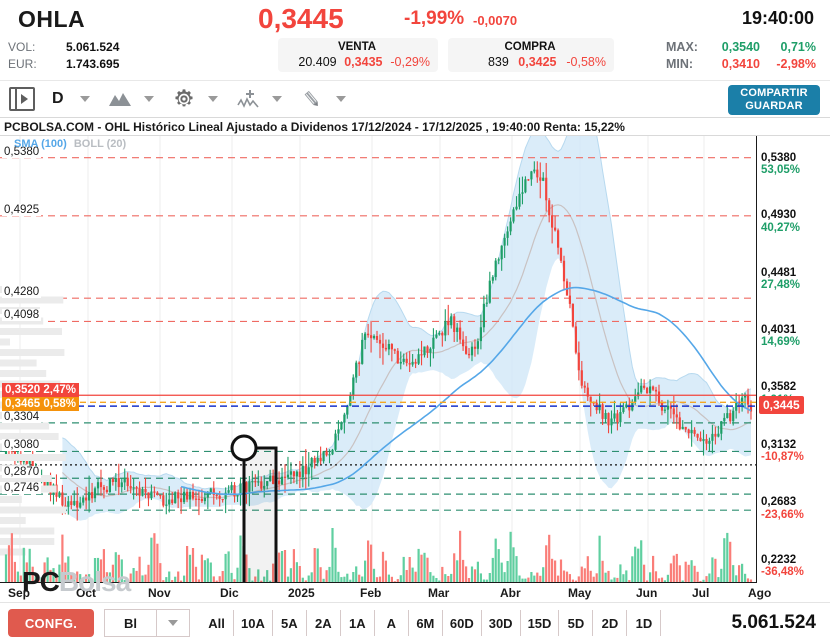 This screenshot has height=643, width=830. What do you see at coordinates (86, 593) in the screenshot?
I see `time-axis-tick: Oct` at bounding box center [86, 593].